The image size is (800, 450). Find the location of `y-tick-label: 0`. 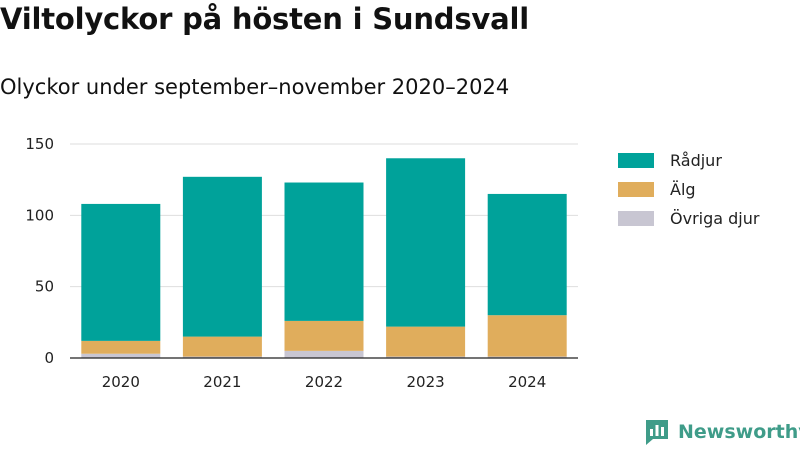

y-tick-label: 0 is located at coordinates (49, 358).